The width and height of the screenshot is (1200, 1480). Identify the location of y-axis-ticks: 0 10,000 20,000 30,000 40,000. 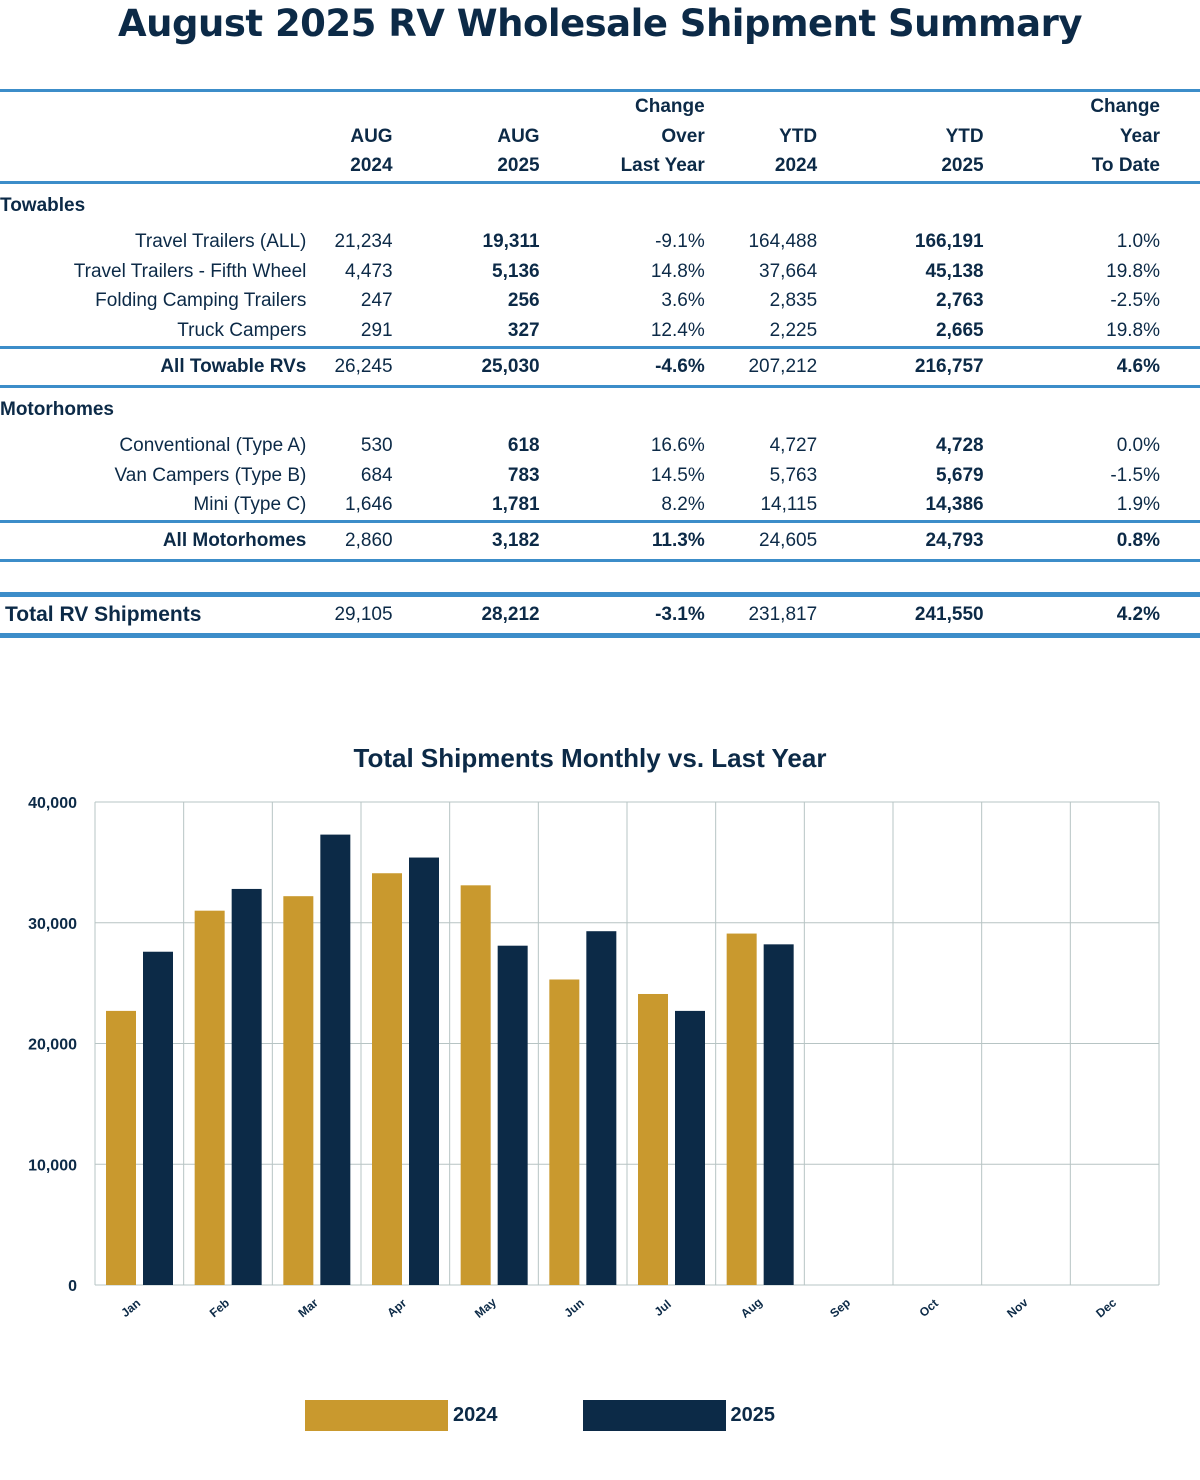
(52, 1045).